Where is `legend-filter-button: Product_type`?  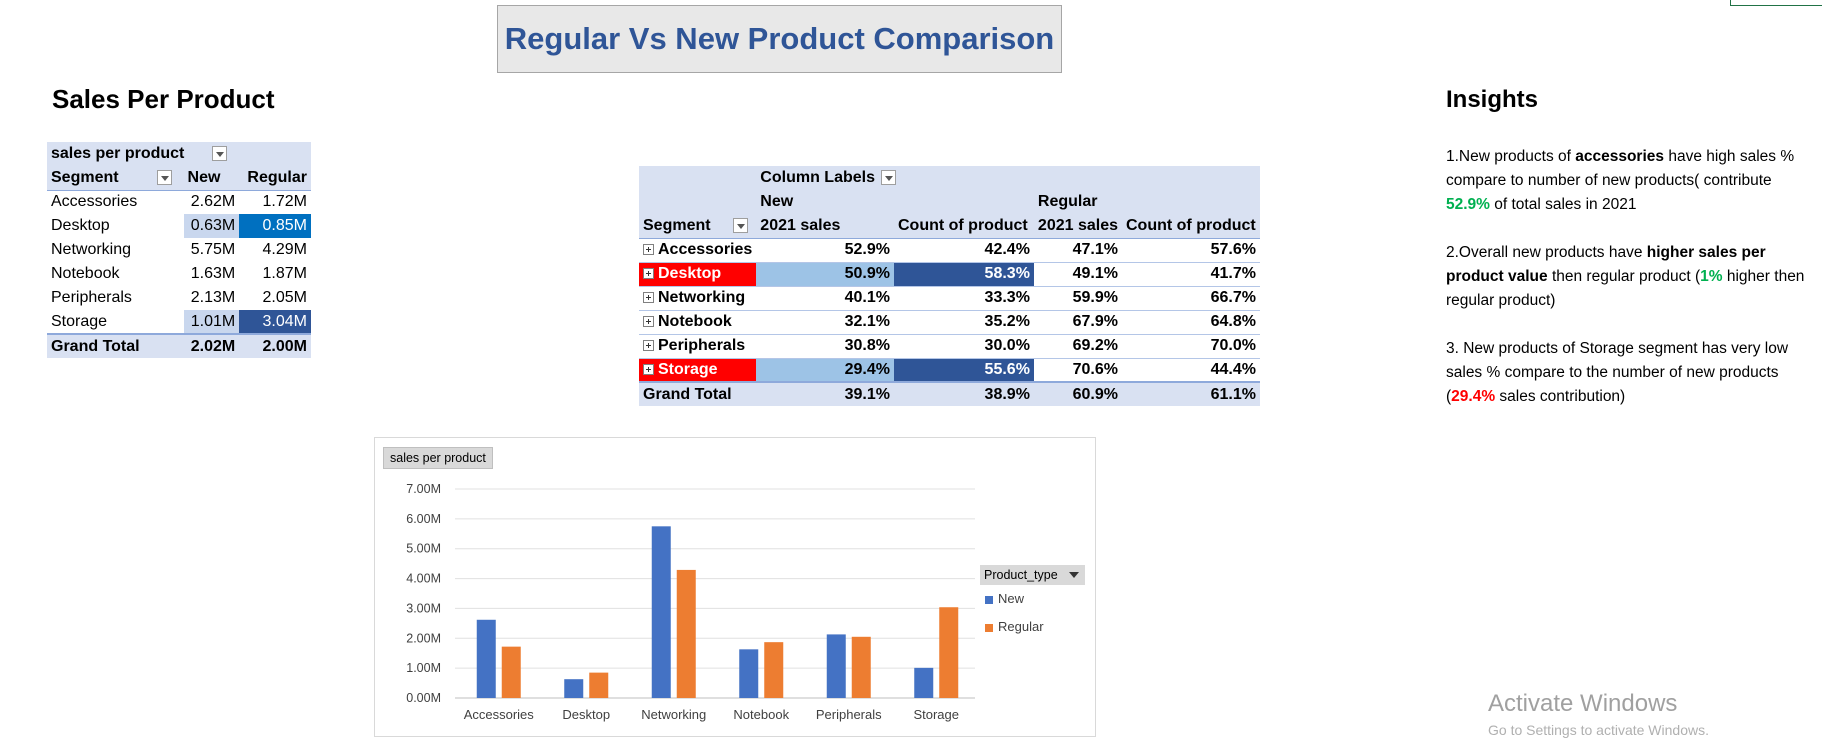
legend-filter-button: Product_type is located at coordinates (1032, 575).